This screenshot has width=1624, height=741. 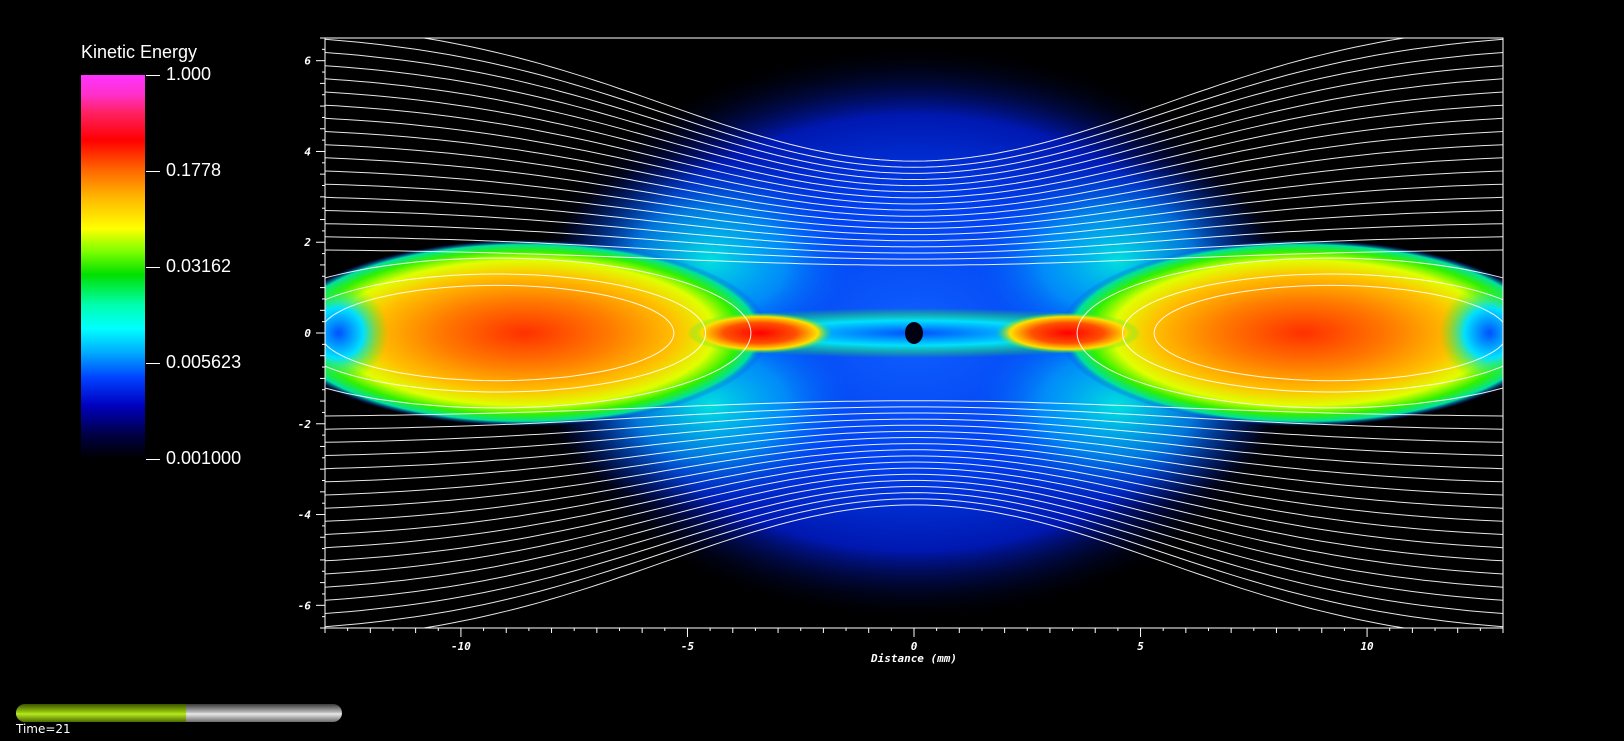 What do you see at coordinates (199, 266) in the screenshot?
I see `colorbar-label: 0.03162` at bounding box center [199, 266].